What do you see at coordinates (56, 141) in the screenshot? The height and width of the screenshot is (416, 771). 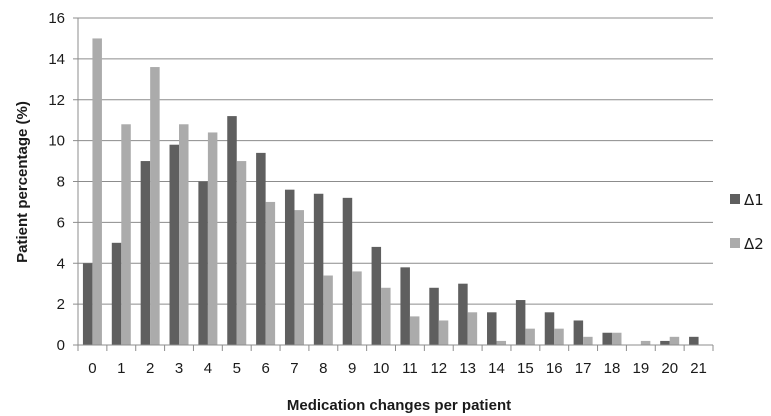 I see `y-tick-label: 10` at bounding box center [56, 141].